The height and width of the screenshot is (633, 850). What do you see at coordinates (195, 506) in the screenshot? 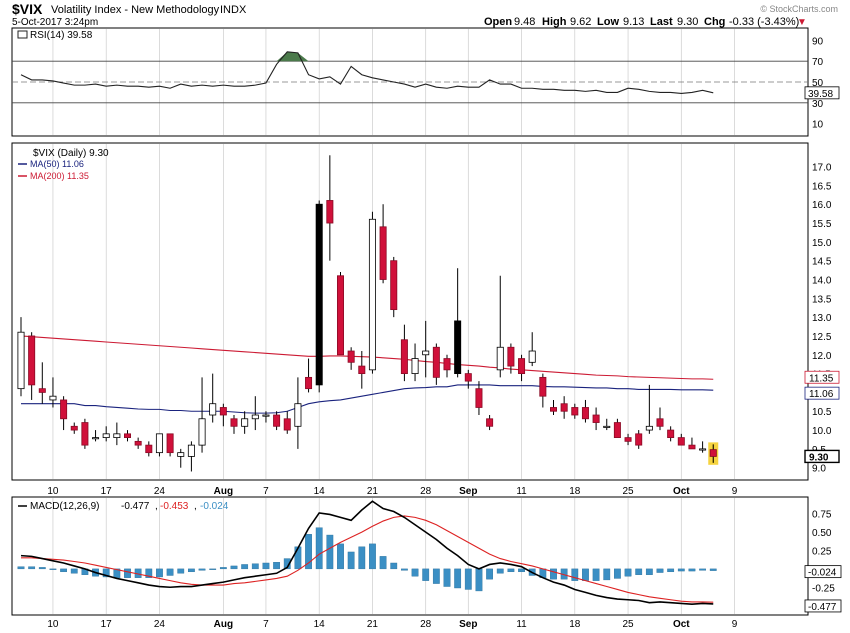
I see `macd-sep-2: ,` at bounding box center [195, 506].